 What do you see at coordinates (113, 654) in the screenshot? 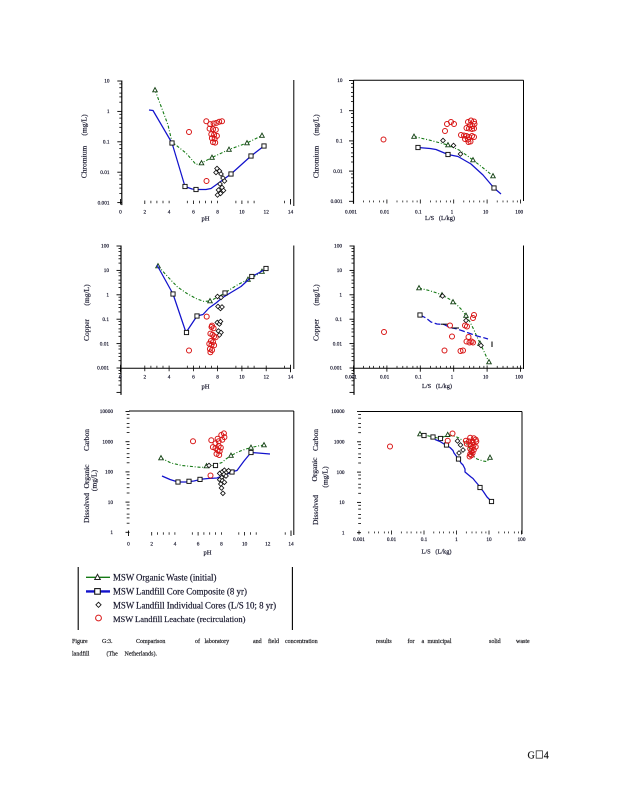
I see `svg-text: (The` at bounding box center [113, 654].